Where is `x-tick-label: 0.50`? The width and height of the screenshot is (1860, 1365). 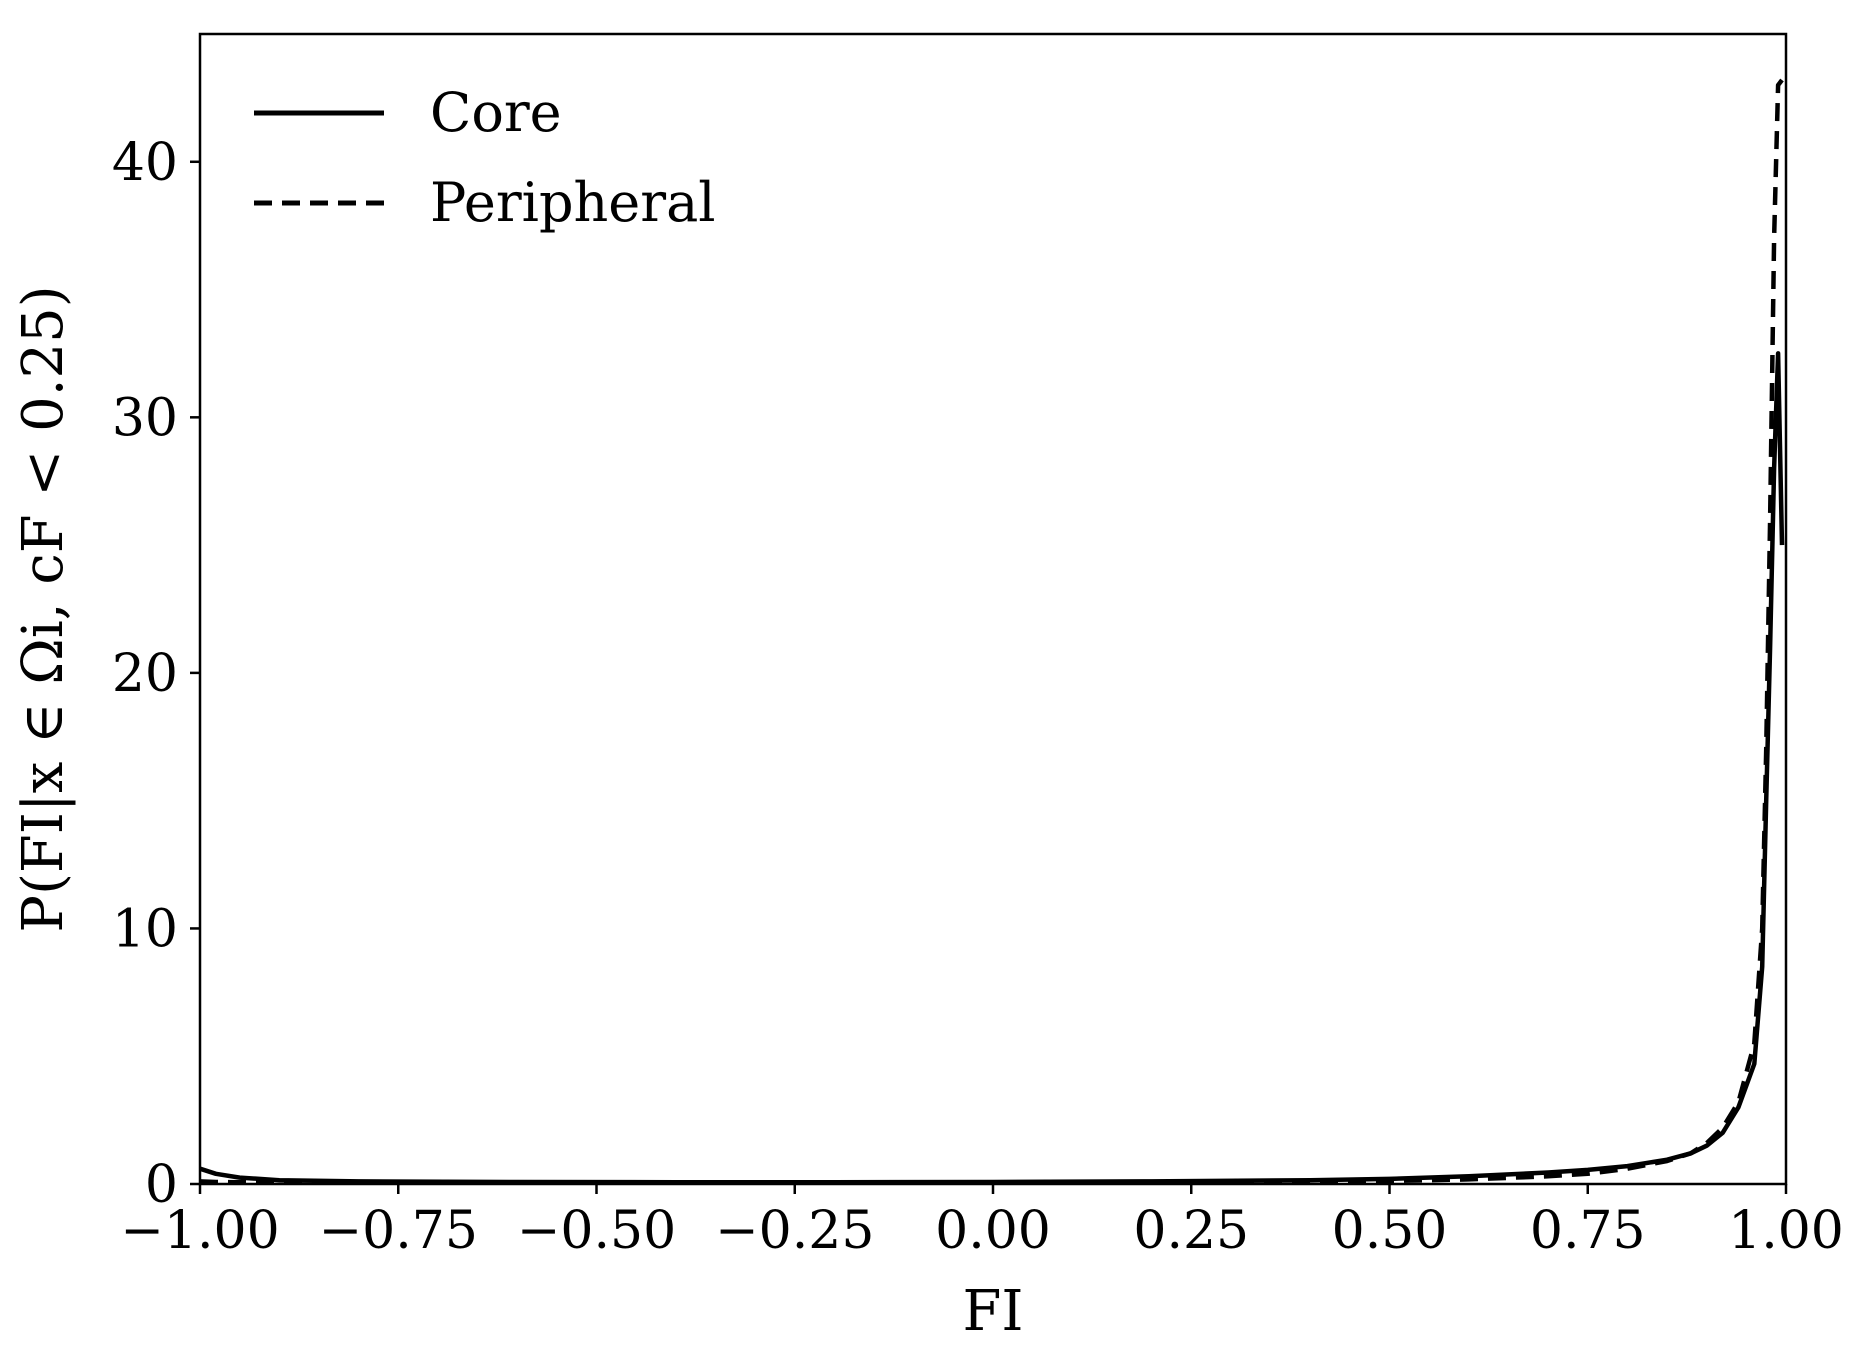
x-tick-label: 0.50 is located at coordinates (1390, 1231).